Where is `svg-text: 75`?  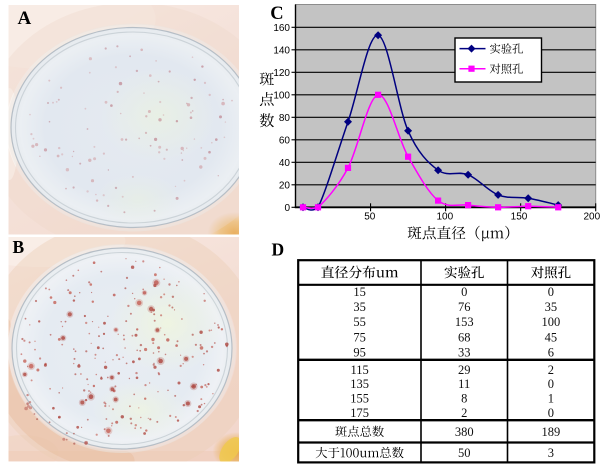
svg-text: 75 is located at coordinates (359, 337).